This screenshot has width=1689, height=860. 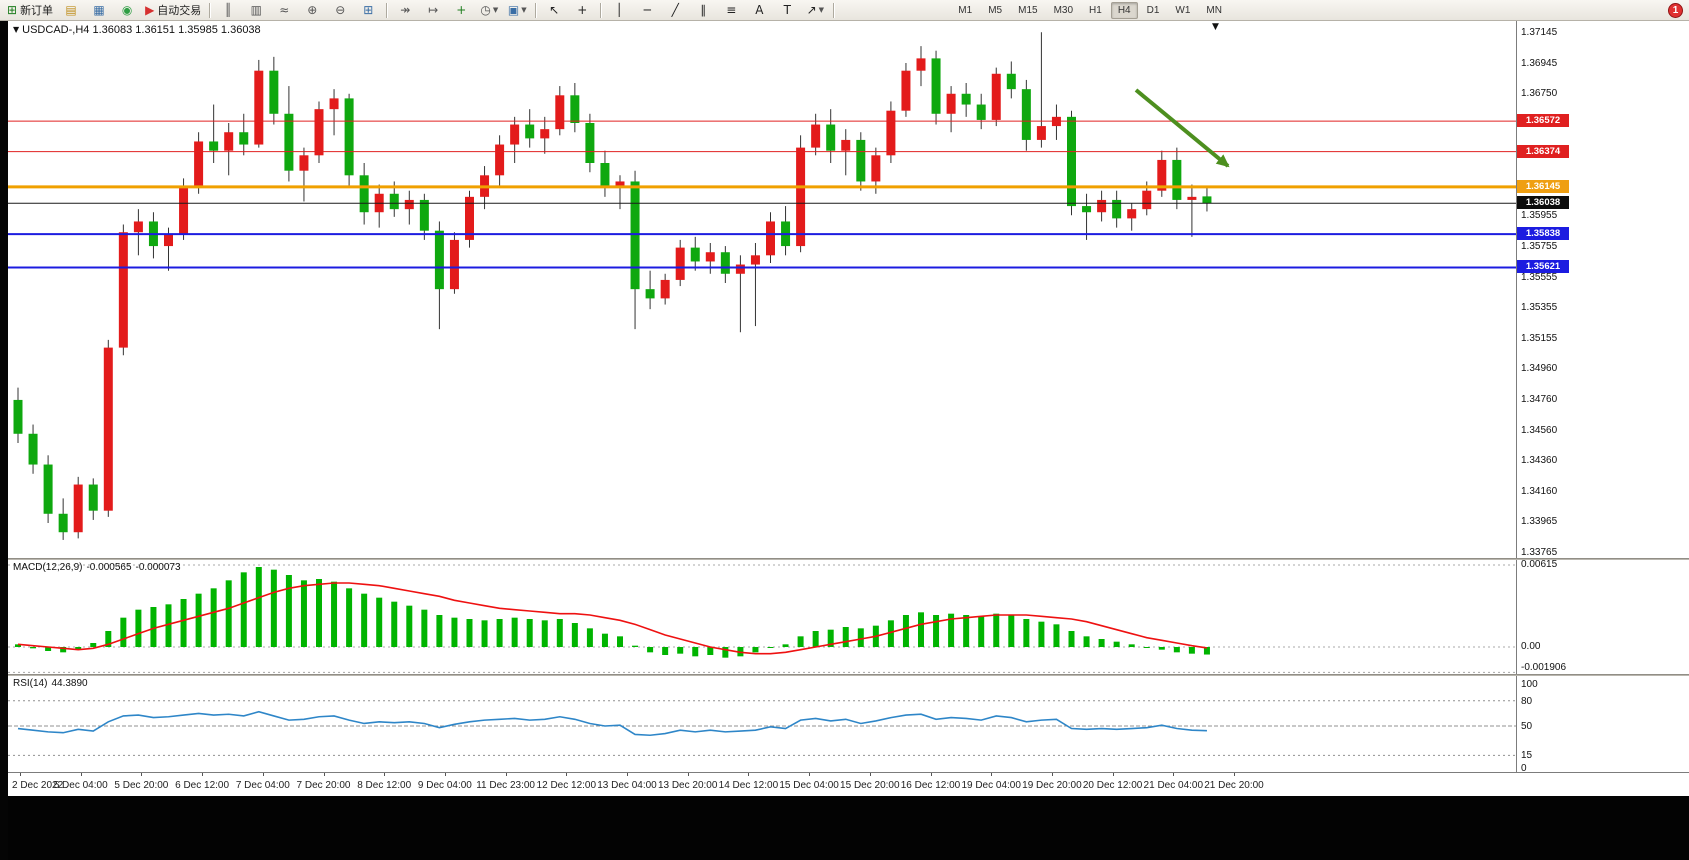 I want to click on price-tick: 1.37145, so click(x=1539, y=32).